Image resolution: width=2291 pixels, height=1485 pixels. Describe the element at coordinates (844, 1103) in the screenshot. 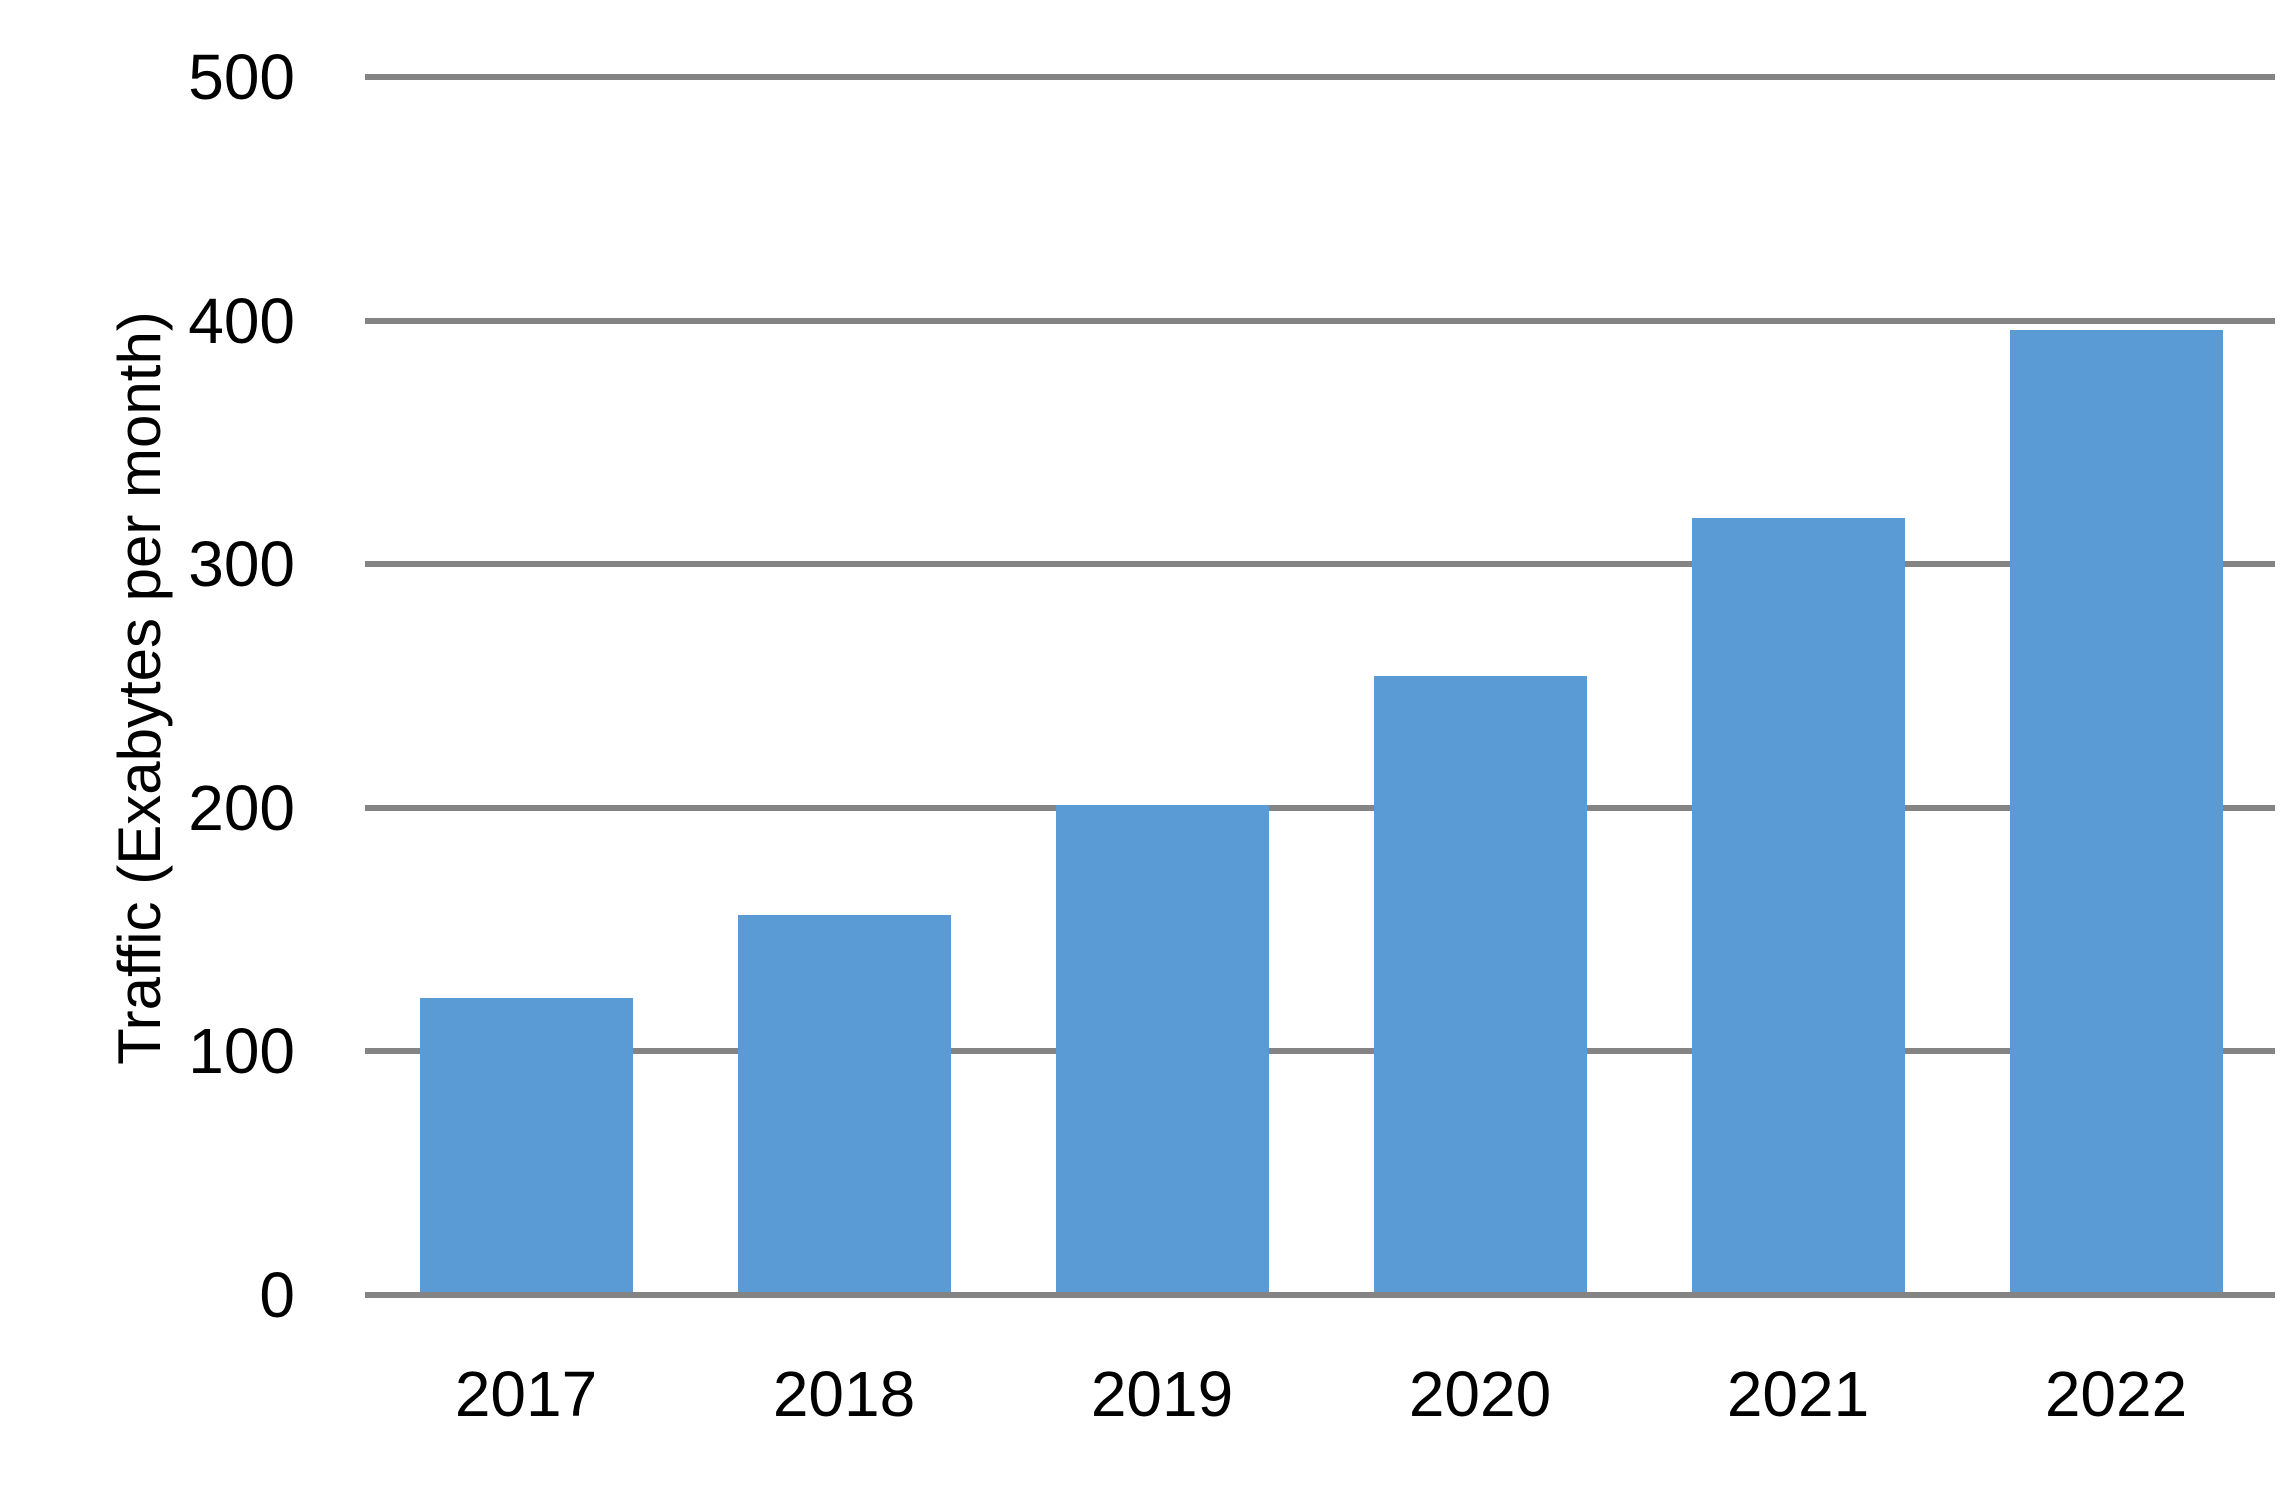

I see `bar-2018` at that location.